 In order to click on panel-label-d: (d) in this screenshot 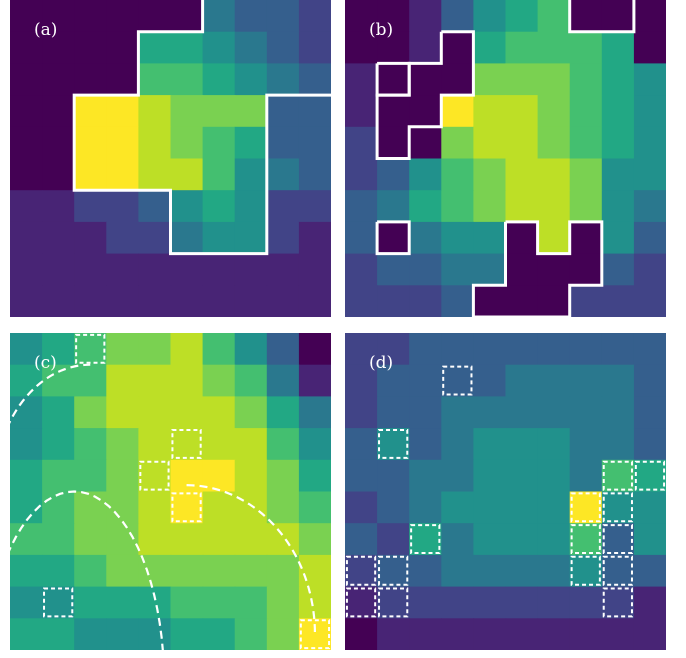, I will do `click(381, 363)`.